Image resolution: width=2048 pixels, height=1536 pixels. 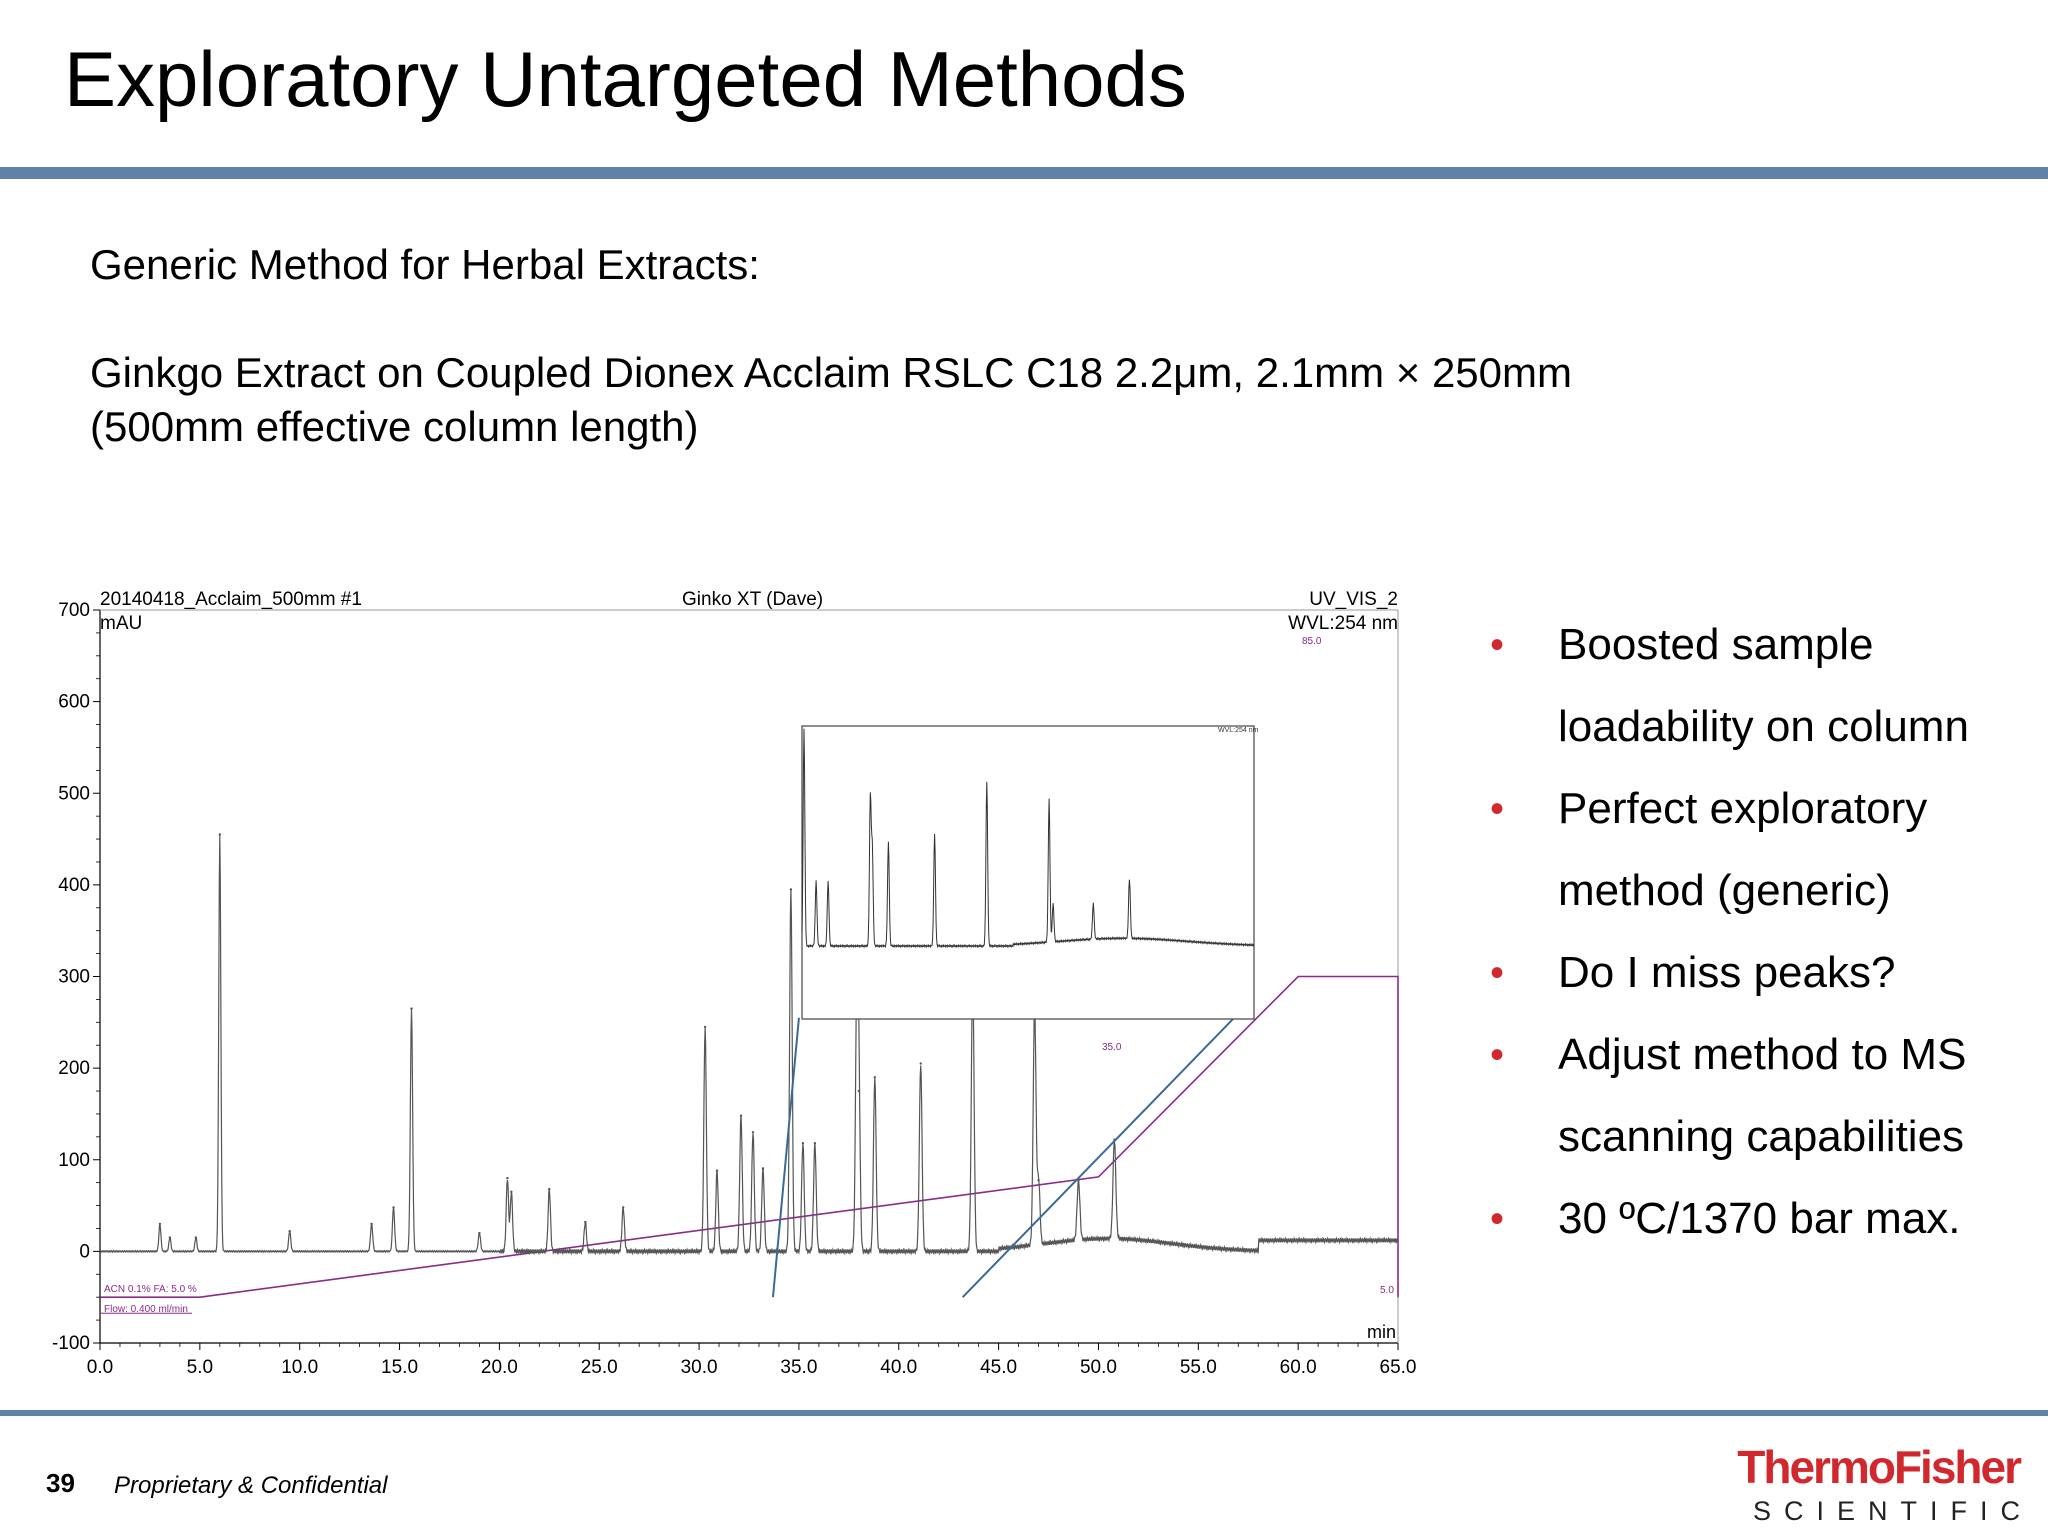 What do you see at coordinates (898, 1367) in the screenshot?
I see `x-tick-label: 40.0` at bounding box center [898, 1367].